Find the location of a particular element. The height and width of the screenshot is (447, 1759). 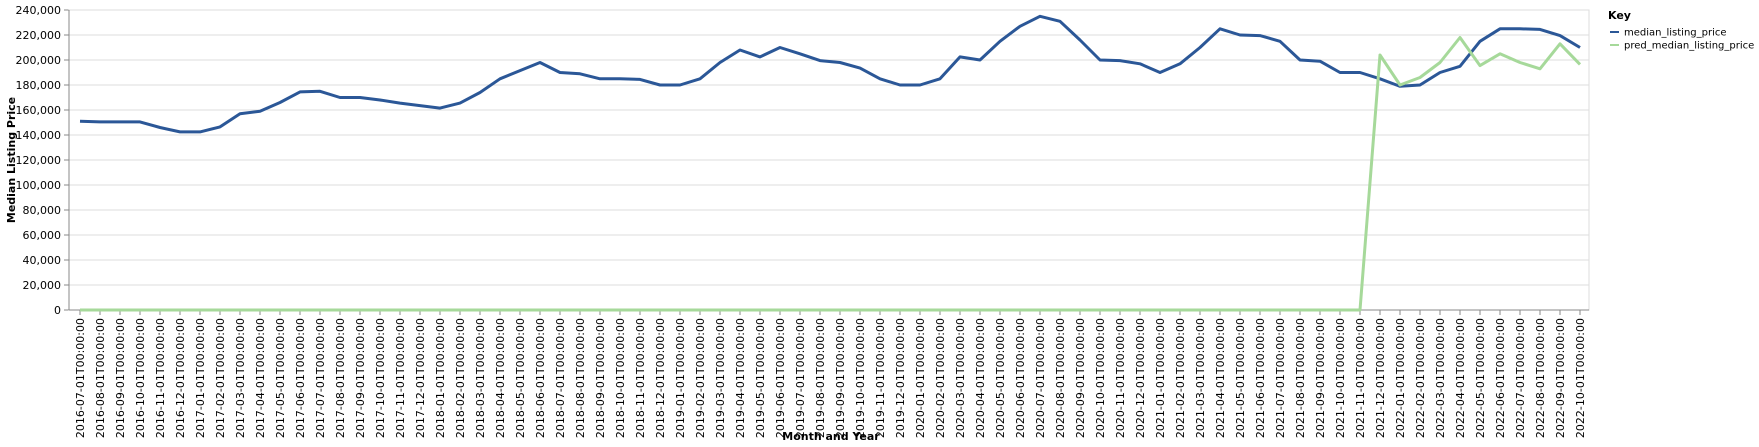

x-tick-label: 2020-02-01T00:00:00 is located at coordinates (940, 378).